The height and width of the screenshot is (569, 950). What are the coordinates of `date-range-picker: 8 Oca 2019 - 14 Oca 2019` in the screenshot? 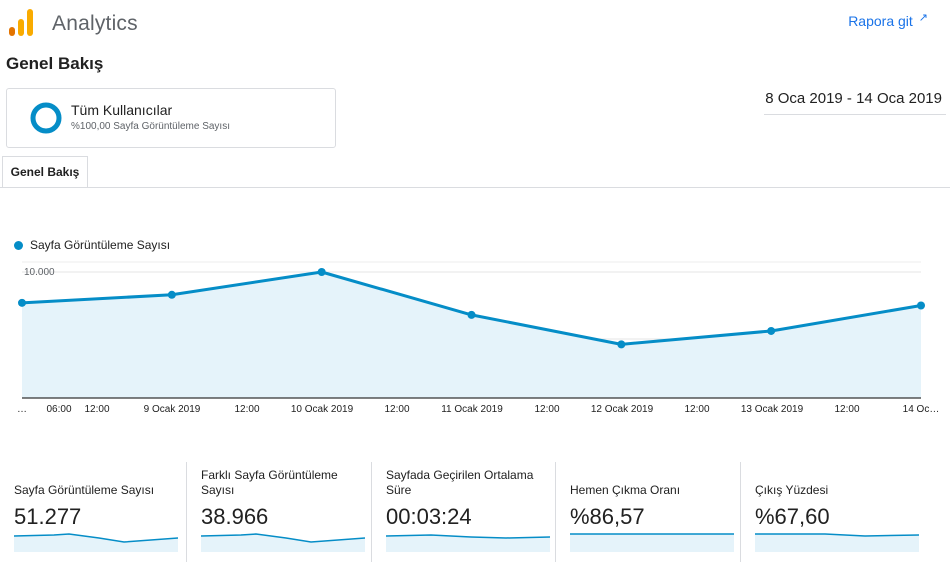 It's located at (855, 102).